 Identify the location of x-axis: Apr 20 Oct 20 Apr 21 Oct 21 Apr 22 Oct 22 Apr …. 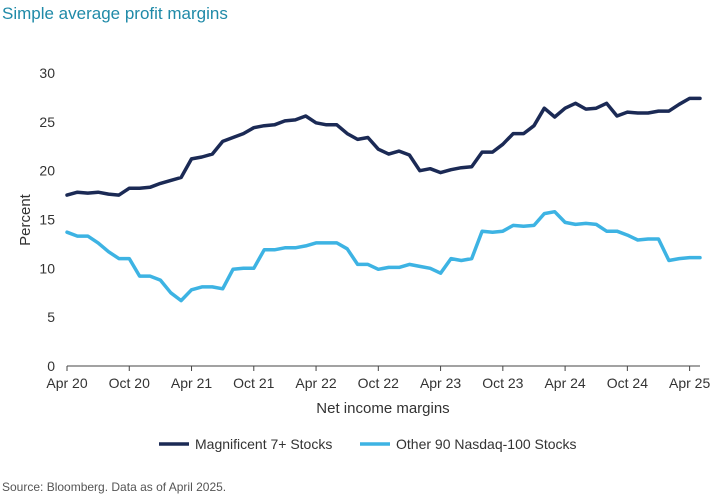
(378, 378).